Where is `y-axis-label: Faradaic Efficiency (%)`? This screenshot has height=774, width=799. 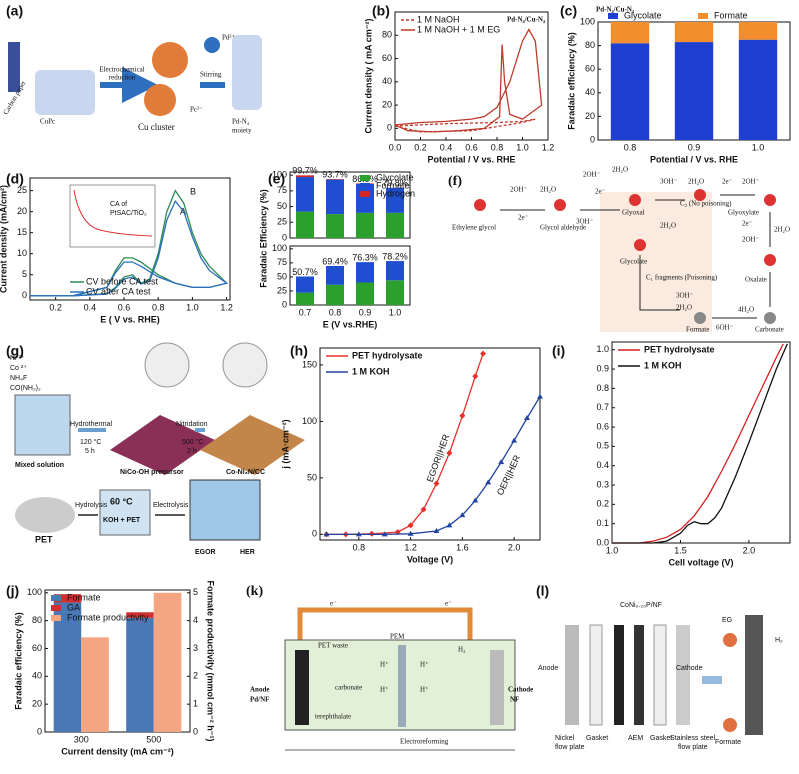
y-axis-label: Faradaic Efficiency (%) is located at coordinates (263, 238).